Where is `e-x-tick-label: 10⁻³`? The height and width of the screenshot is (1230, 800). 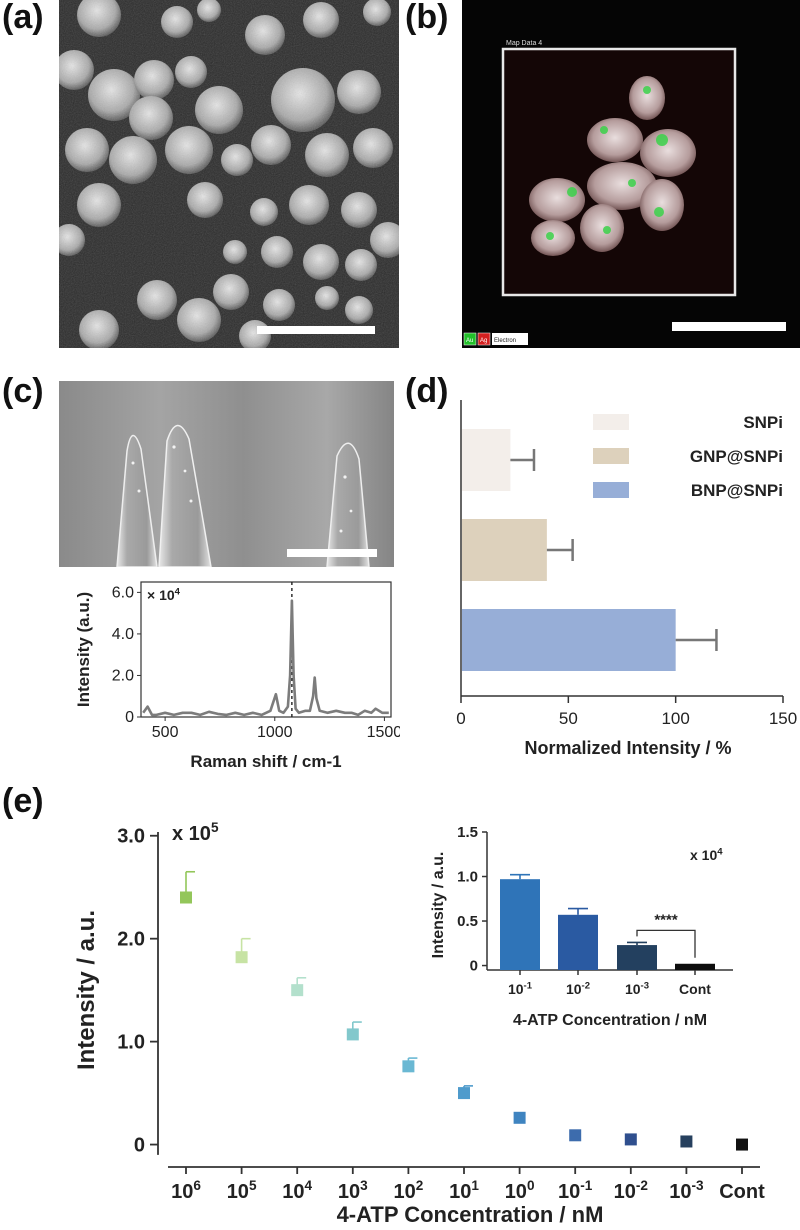
e-x-tick-label: 10⁻³ is located at coordinates (686, 1190).